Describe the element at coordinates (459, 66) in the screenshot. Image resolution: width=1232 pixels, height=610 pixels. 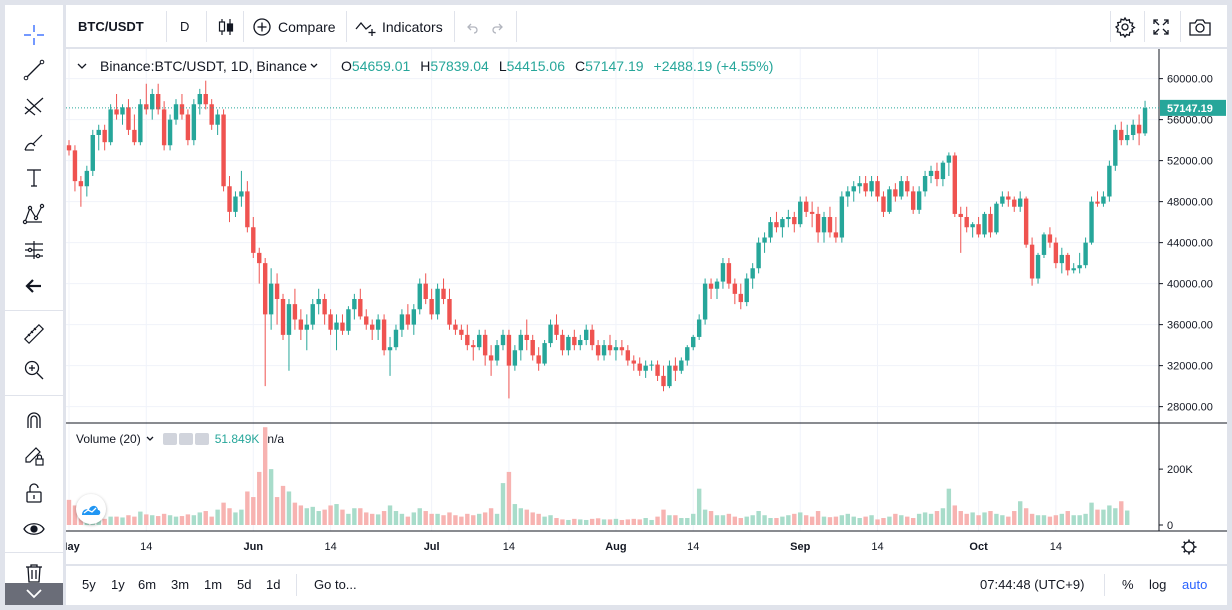
I see `high-value: 57839.04` at that location.